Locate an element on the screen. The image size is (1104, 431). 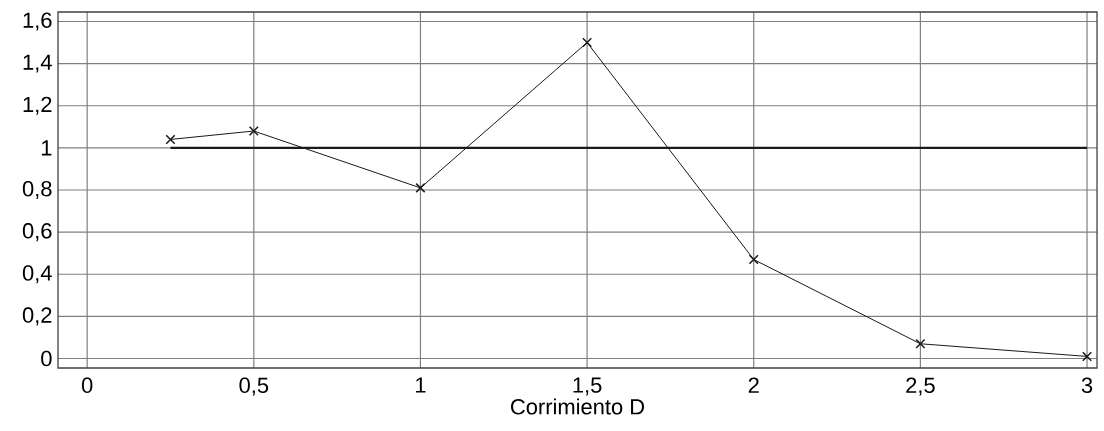
x-tick-label: 3 is located at coordinates (1087, 385).